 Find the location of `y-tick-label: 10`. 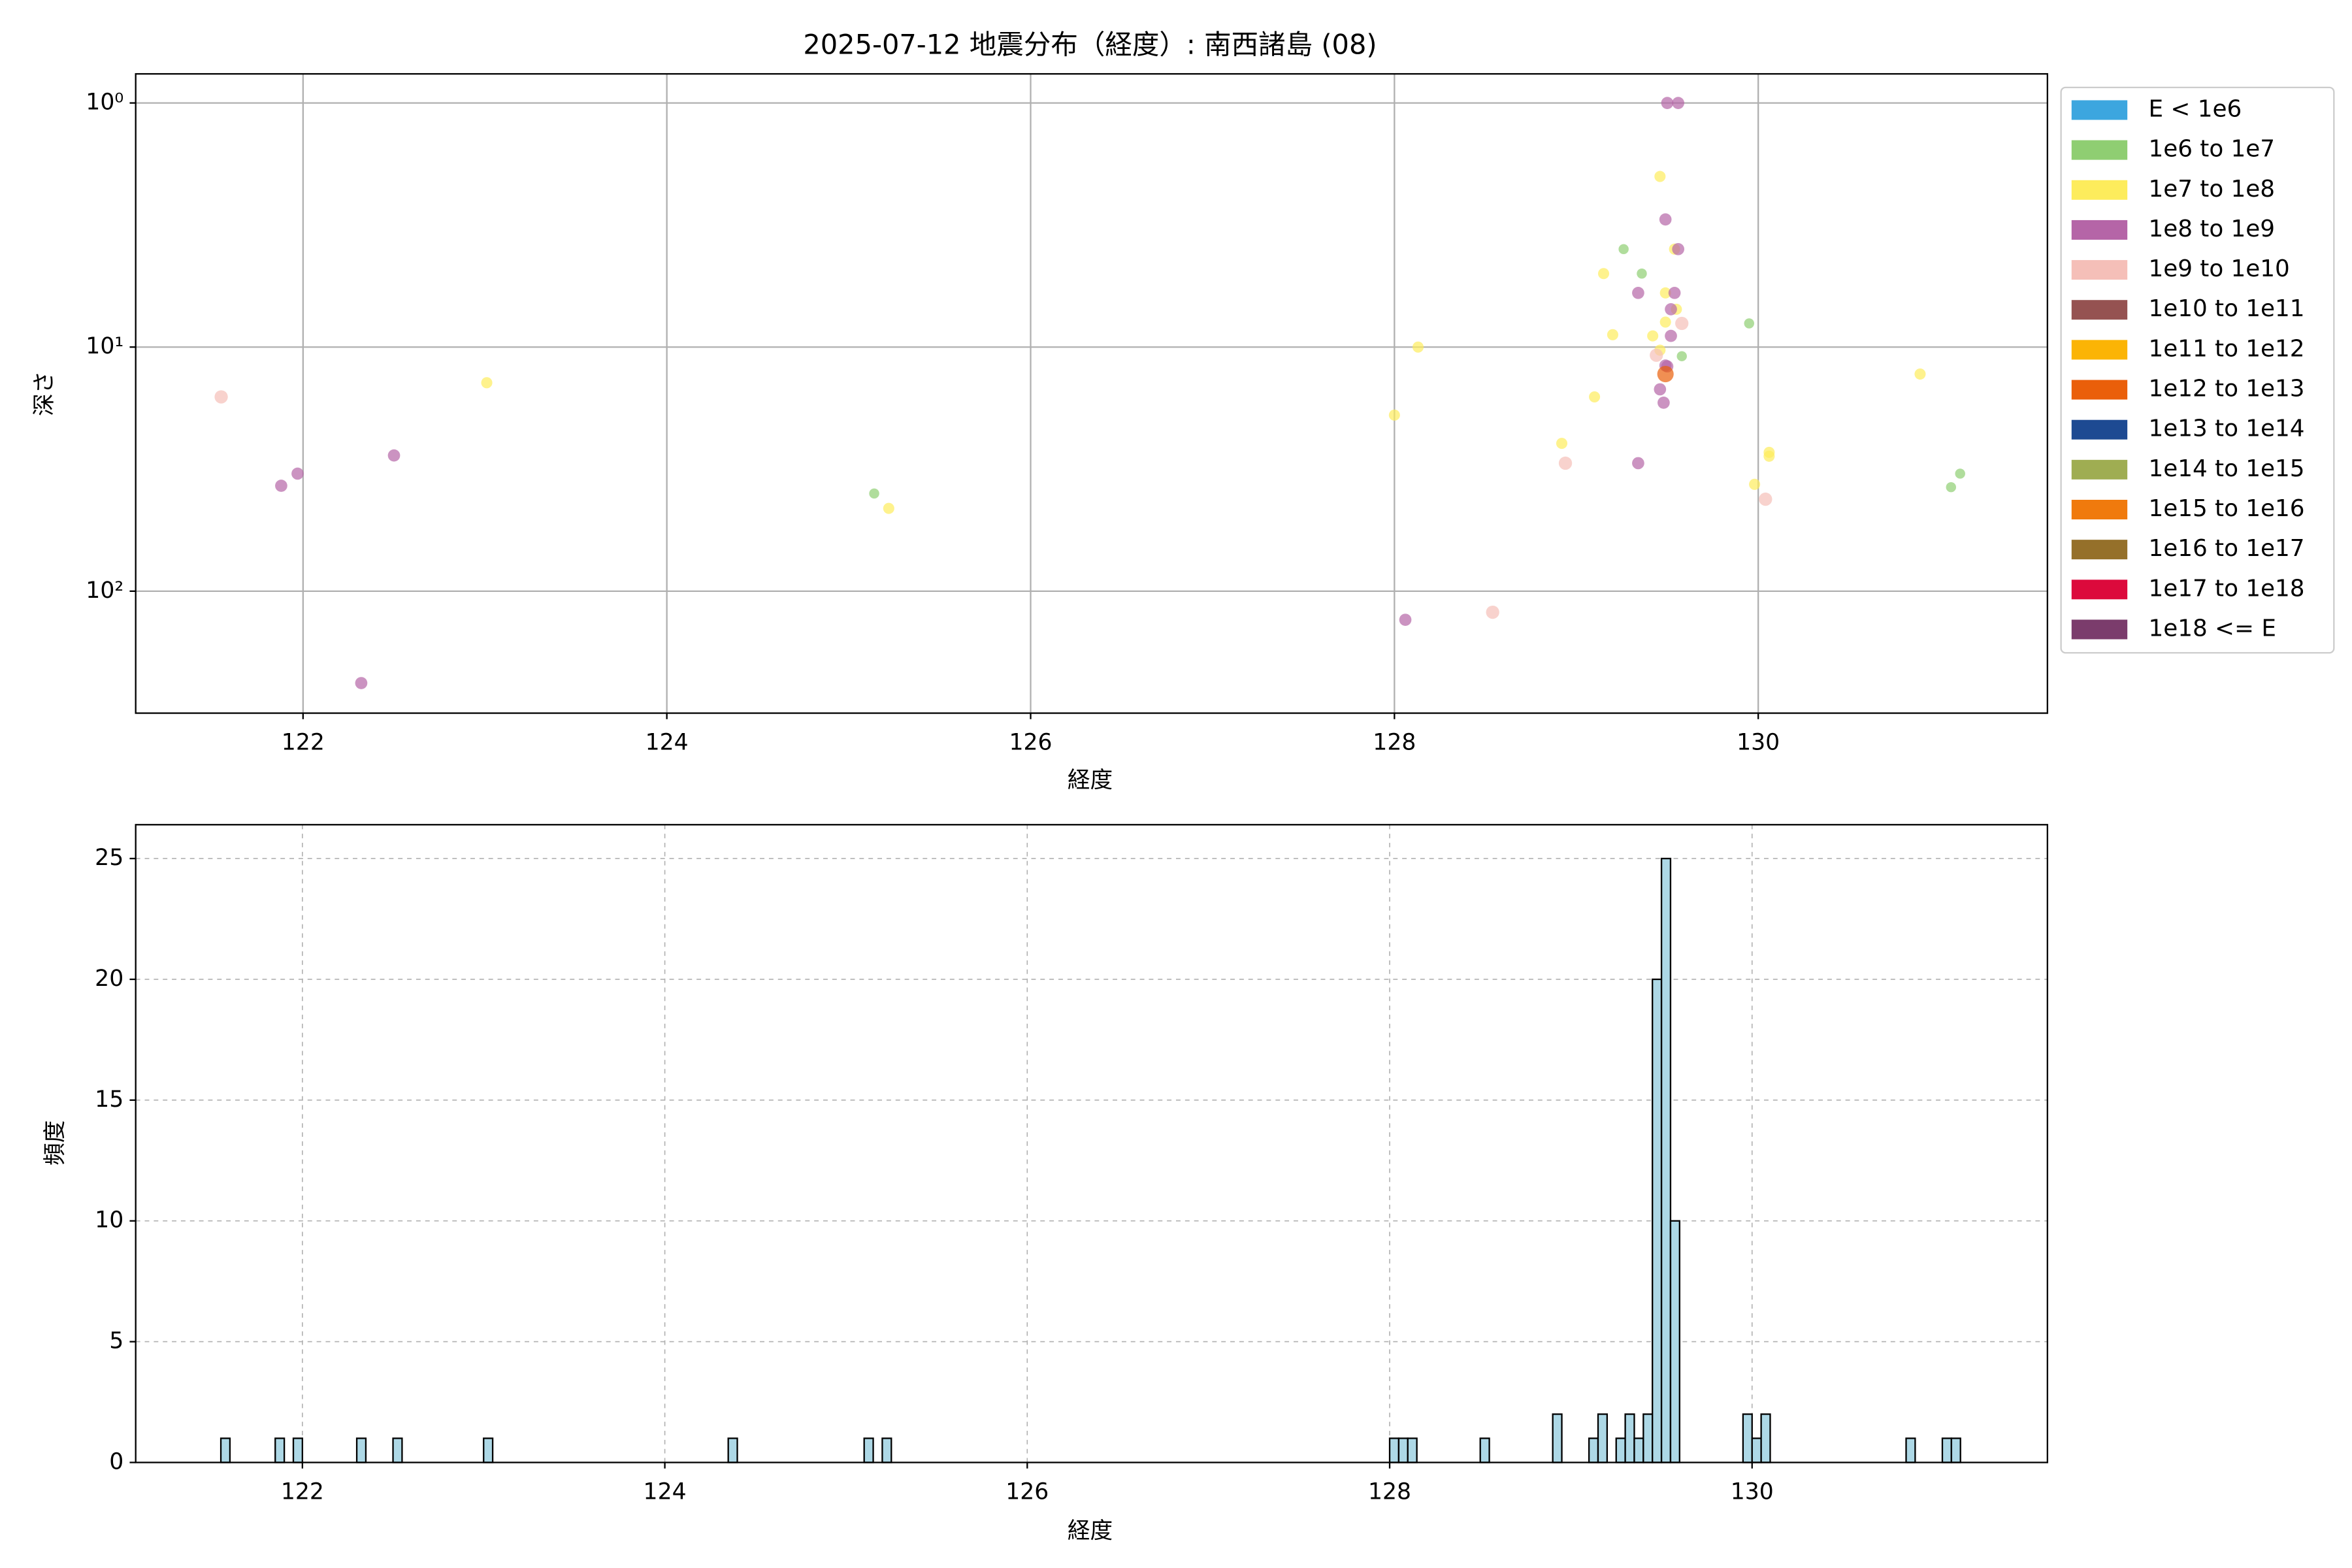

y-tick-label: 10 is located at coordinates (109, 1220).